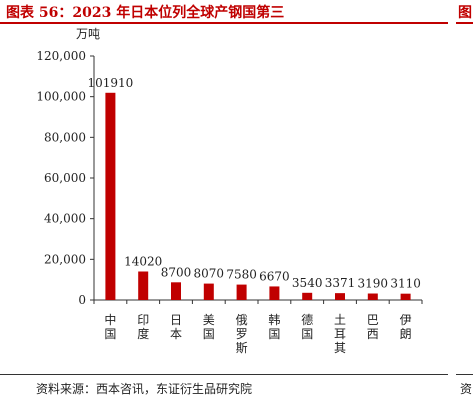 The image size is (473, 413). I want to click on bar-value-label: 3110, so click(405, 284).